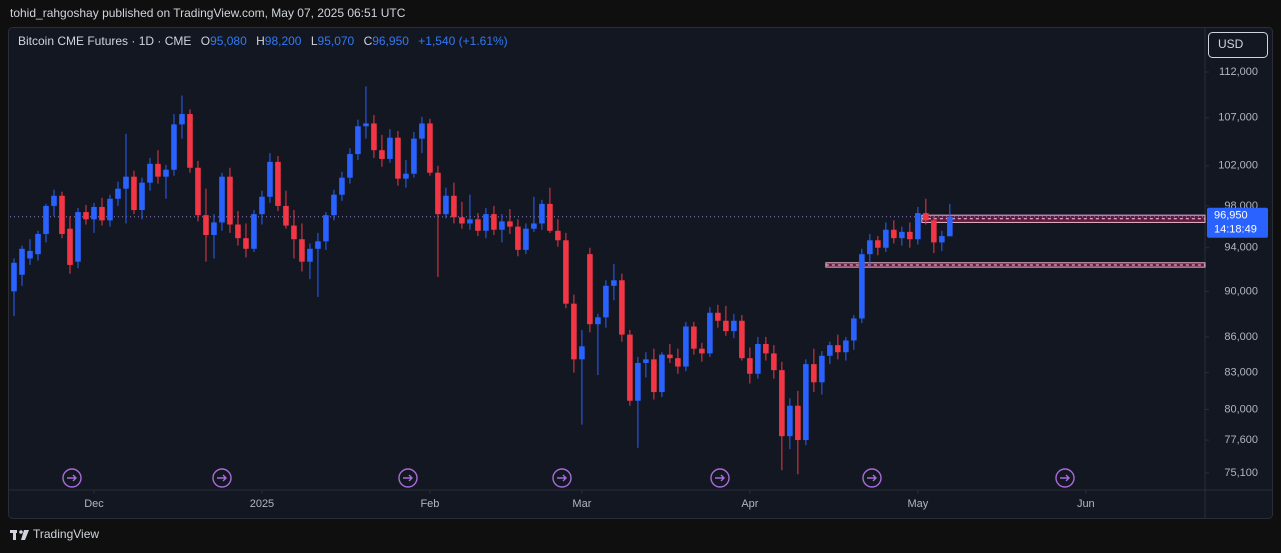 The image size is (1281, 553). I want to click on y-tick-label: 112,000, so click(1238, 72).